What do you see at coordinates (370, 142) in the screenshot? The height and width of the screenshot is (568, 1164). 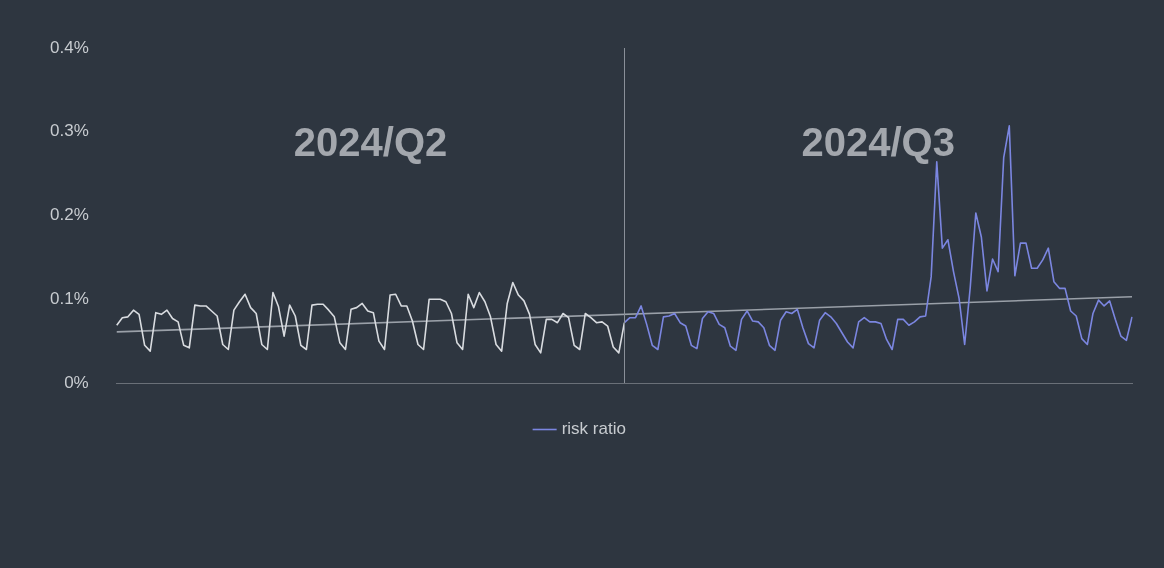 I see `annotation: 2024/Q2` at bounding box center [370, 142].